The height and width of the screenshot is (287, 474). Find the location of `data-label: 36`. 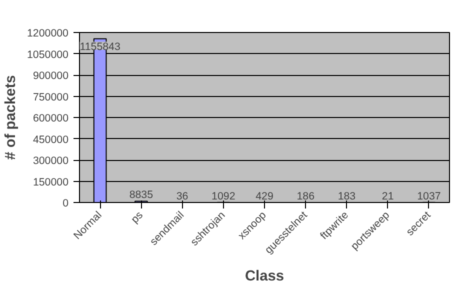

data-label: 36 is located at coordinates (182, 196).